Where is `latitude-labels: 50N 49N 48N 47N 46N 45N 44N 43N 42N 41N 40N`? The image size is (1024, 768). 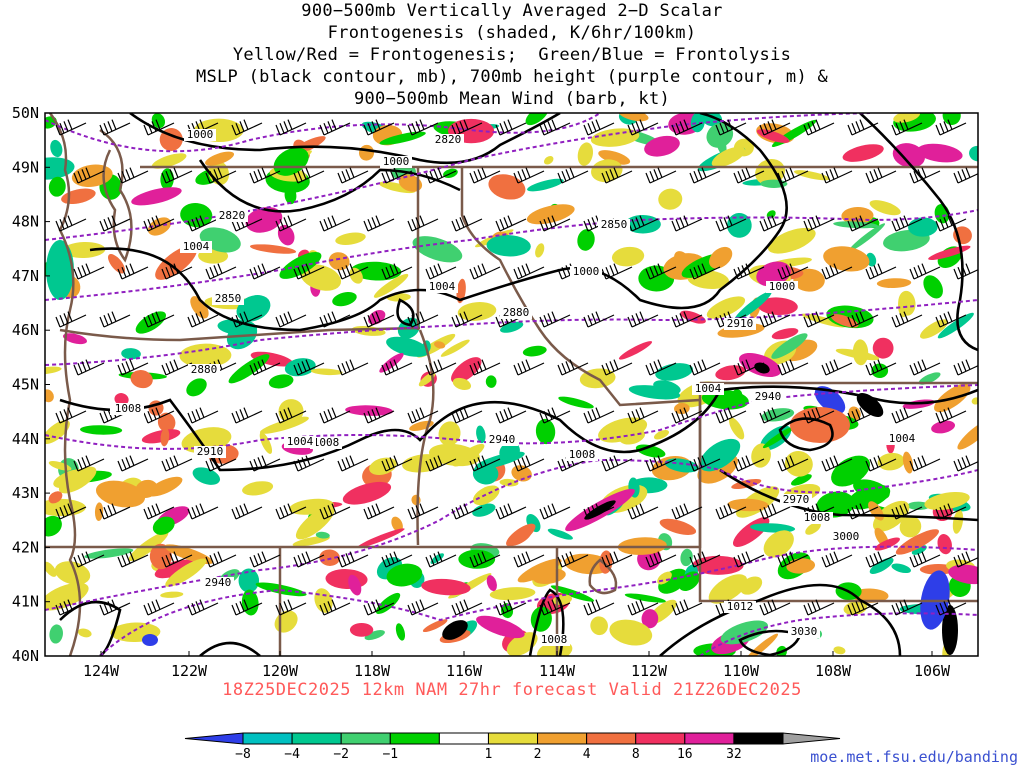
latitude-labels: 50N 49N 48N 47N 46N 45N 44N 43N 42N 41N 40N is located at coordinates (31, 384).